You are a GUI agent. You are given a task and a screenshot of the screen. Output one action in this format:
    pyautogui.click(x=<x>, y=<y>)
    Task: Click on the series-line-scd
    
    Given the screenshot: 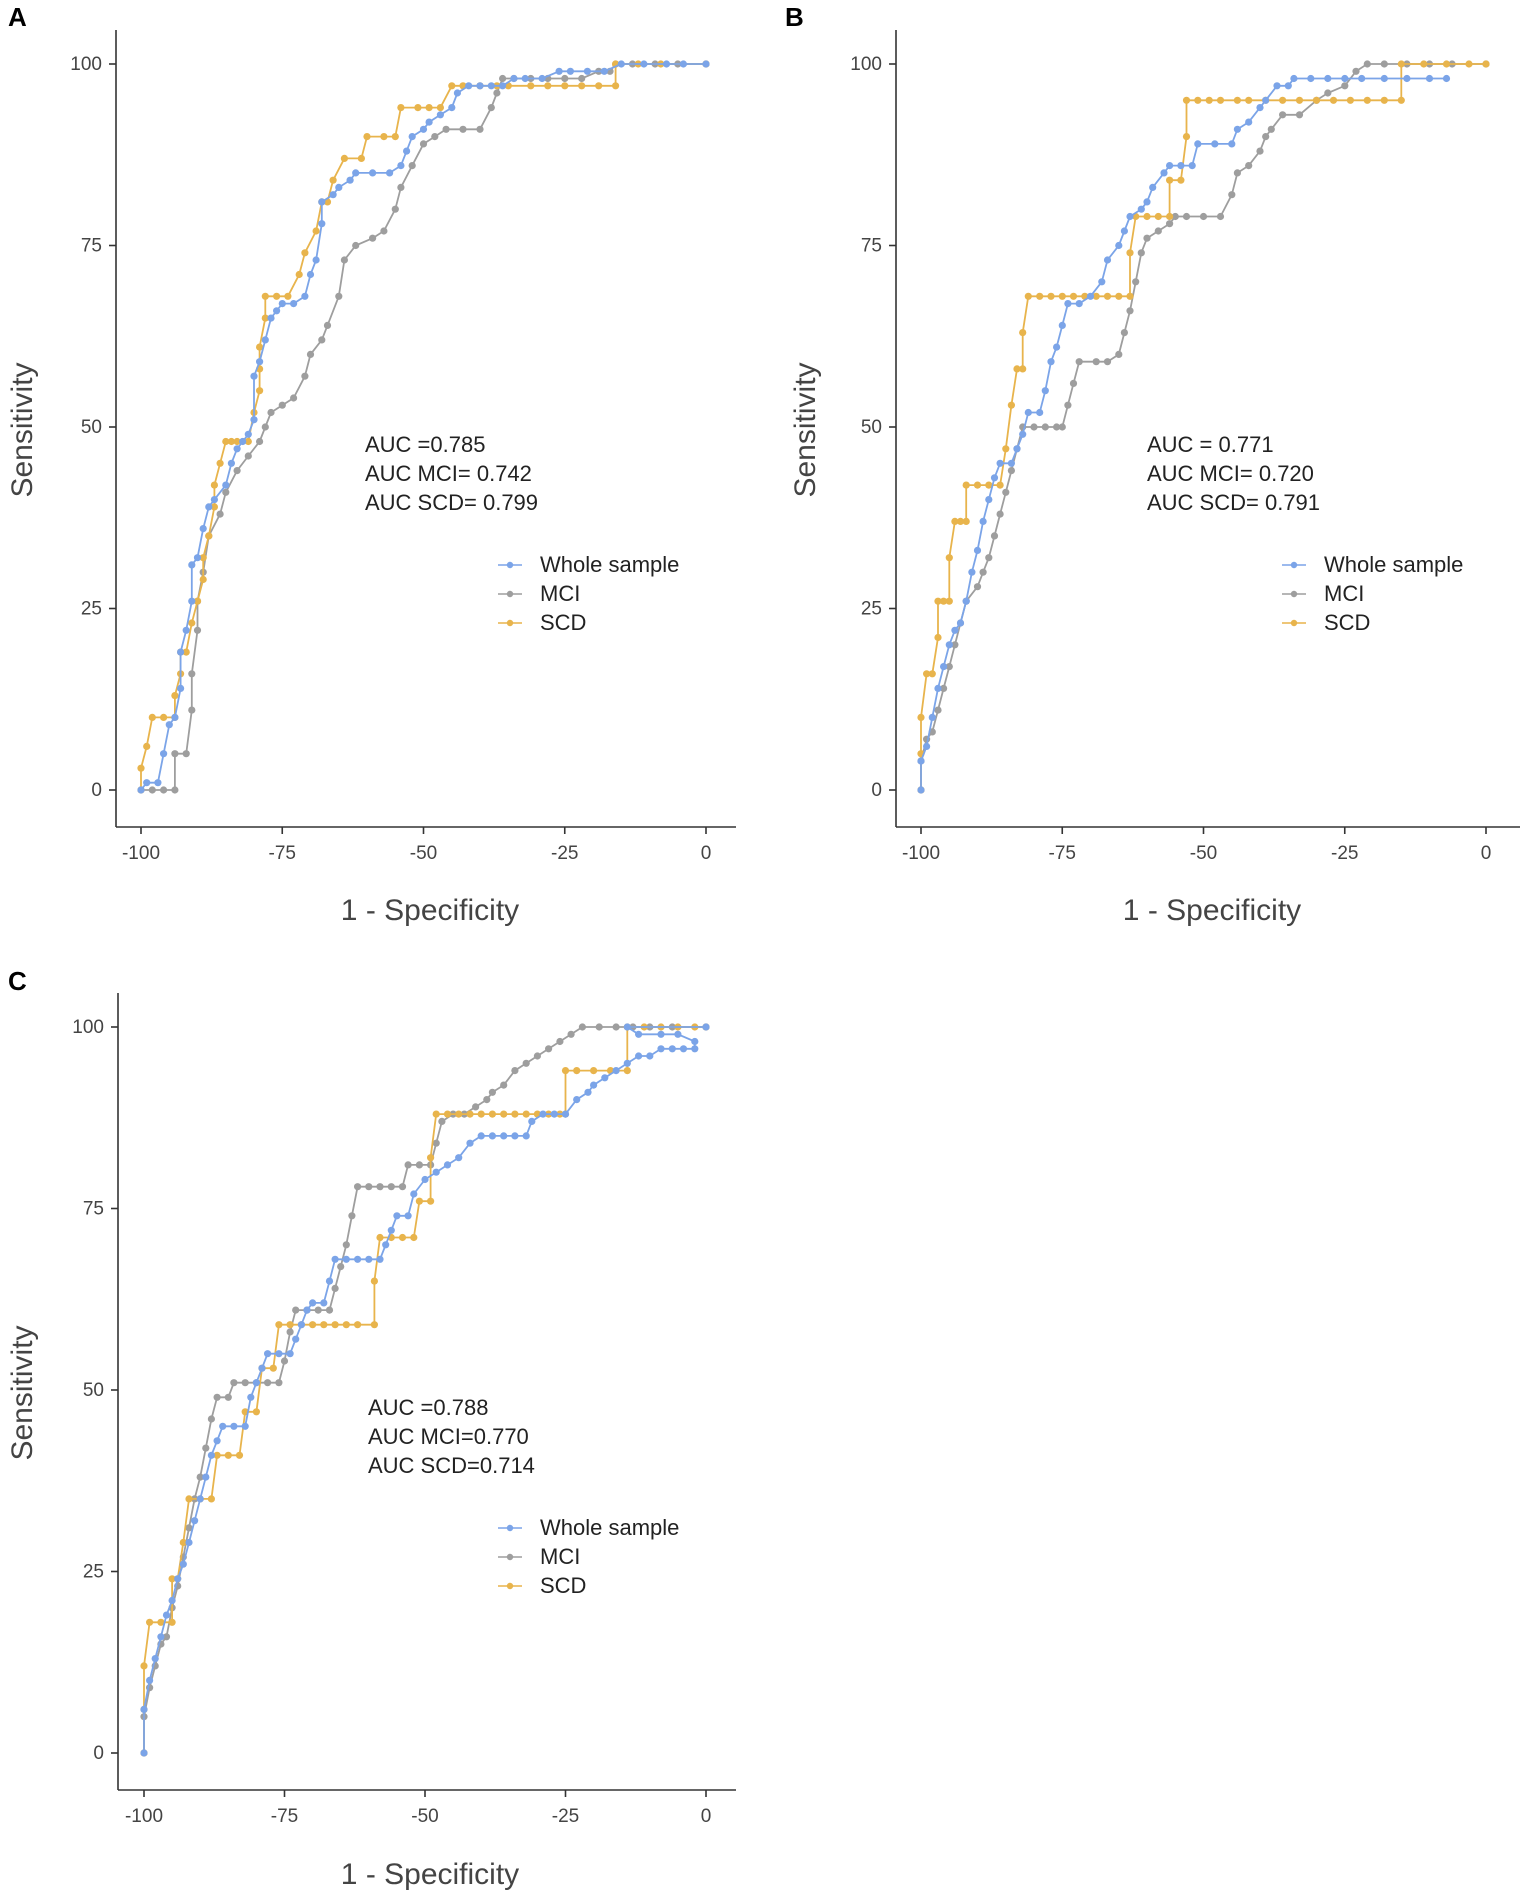 What is the action you would take?
    pyautogui.click(x=1203, y=426)
    